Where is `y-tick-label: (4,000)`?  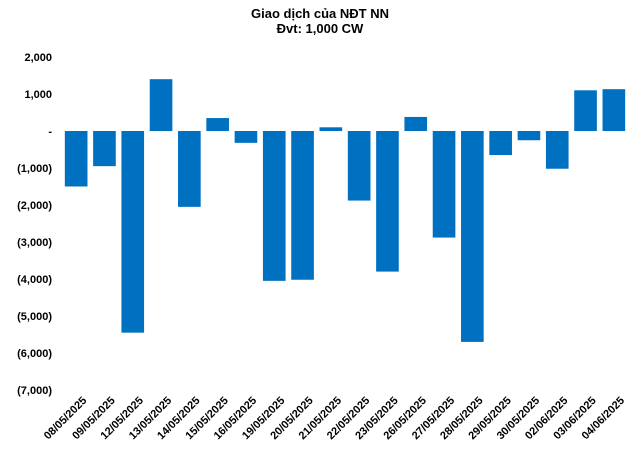
y-tick-label: (4,000) is located at coordinates (34, 280).